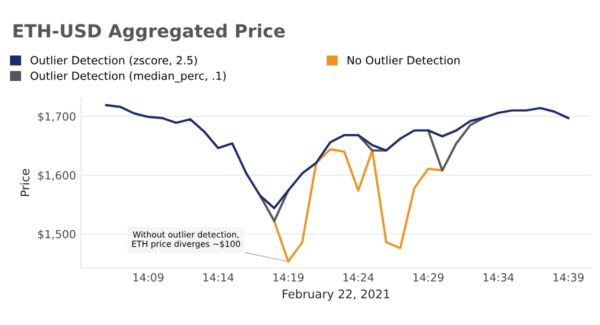 The width and height of the screenshot is (600, 325). Describe the element at coordinates (404, 60) in the screenshot. I see `legend-label: No Outlier Detection` at that location.